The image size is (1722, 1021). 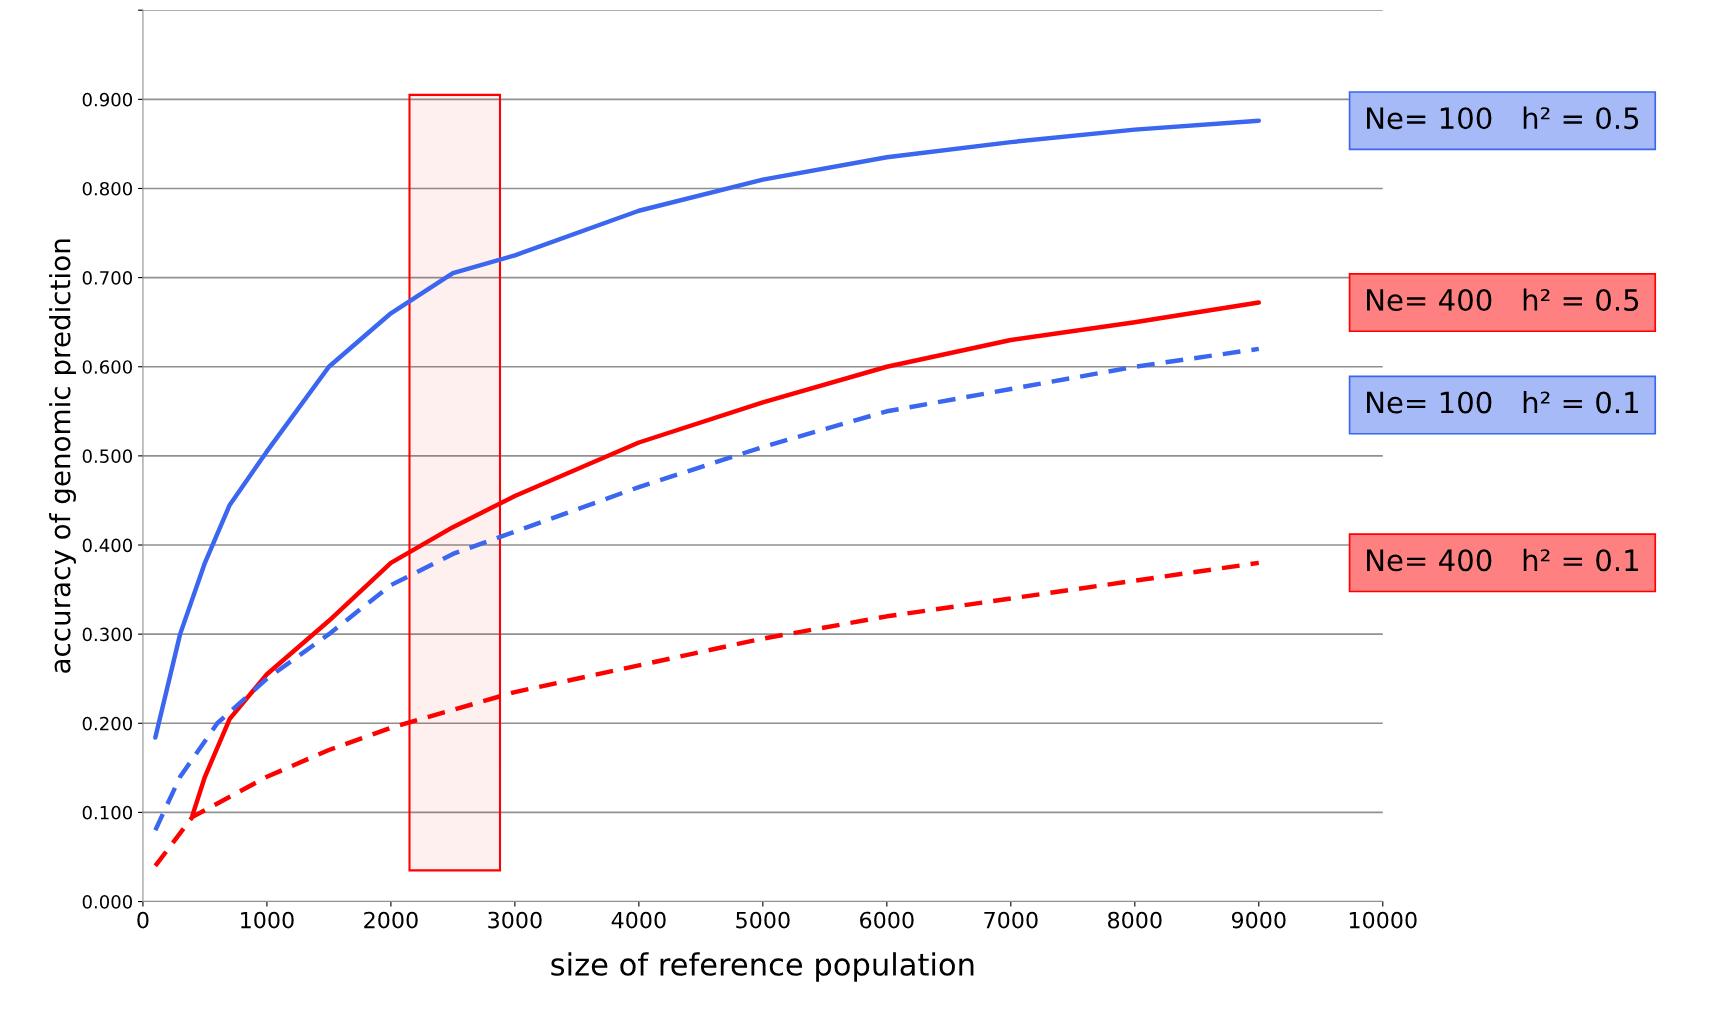 What do you see at coordinates (107, 456) in the screenshot?
I see `y-tick-label: 0.500` at bounding box center [107, 456].